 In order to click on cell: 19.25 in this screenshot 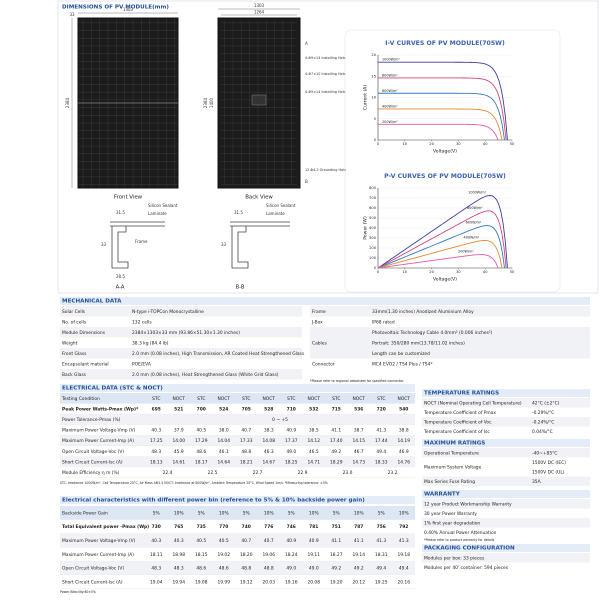, I will do `click(381, 582)`.